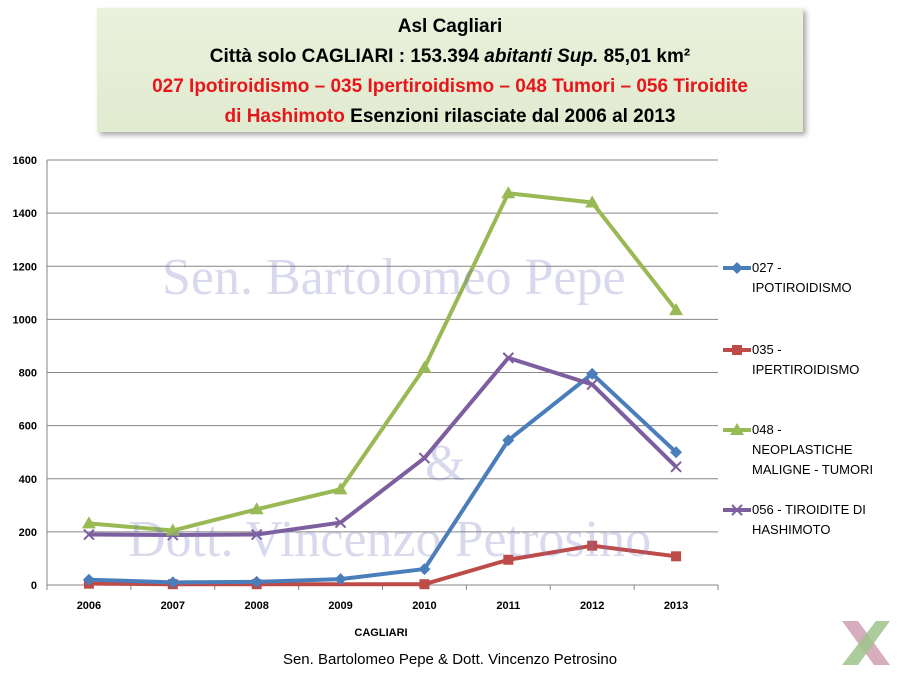  Describe the element at coordinates (380, 633) in the screenshot. I see `x-axis-label: CAGLIARI` at that location.